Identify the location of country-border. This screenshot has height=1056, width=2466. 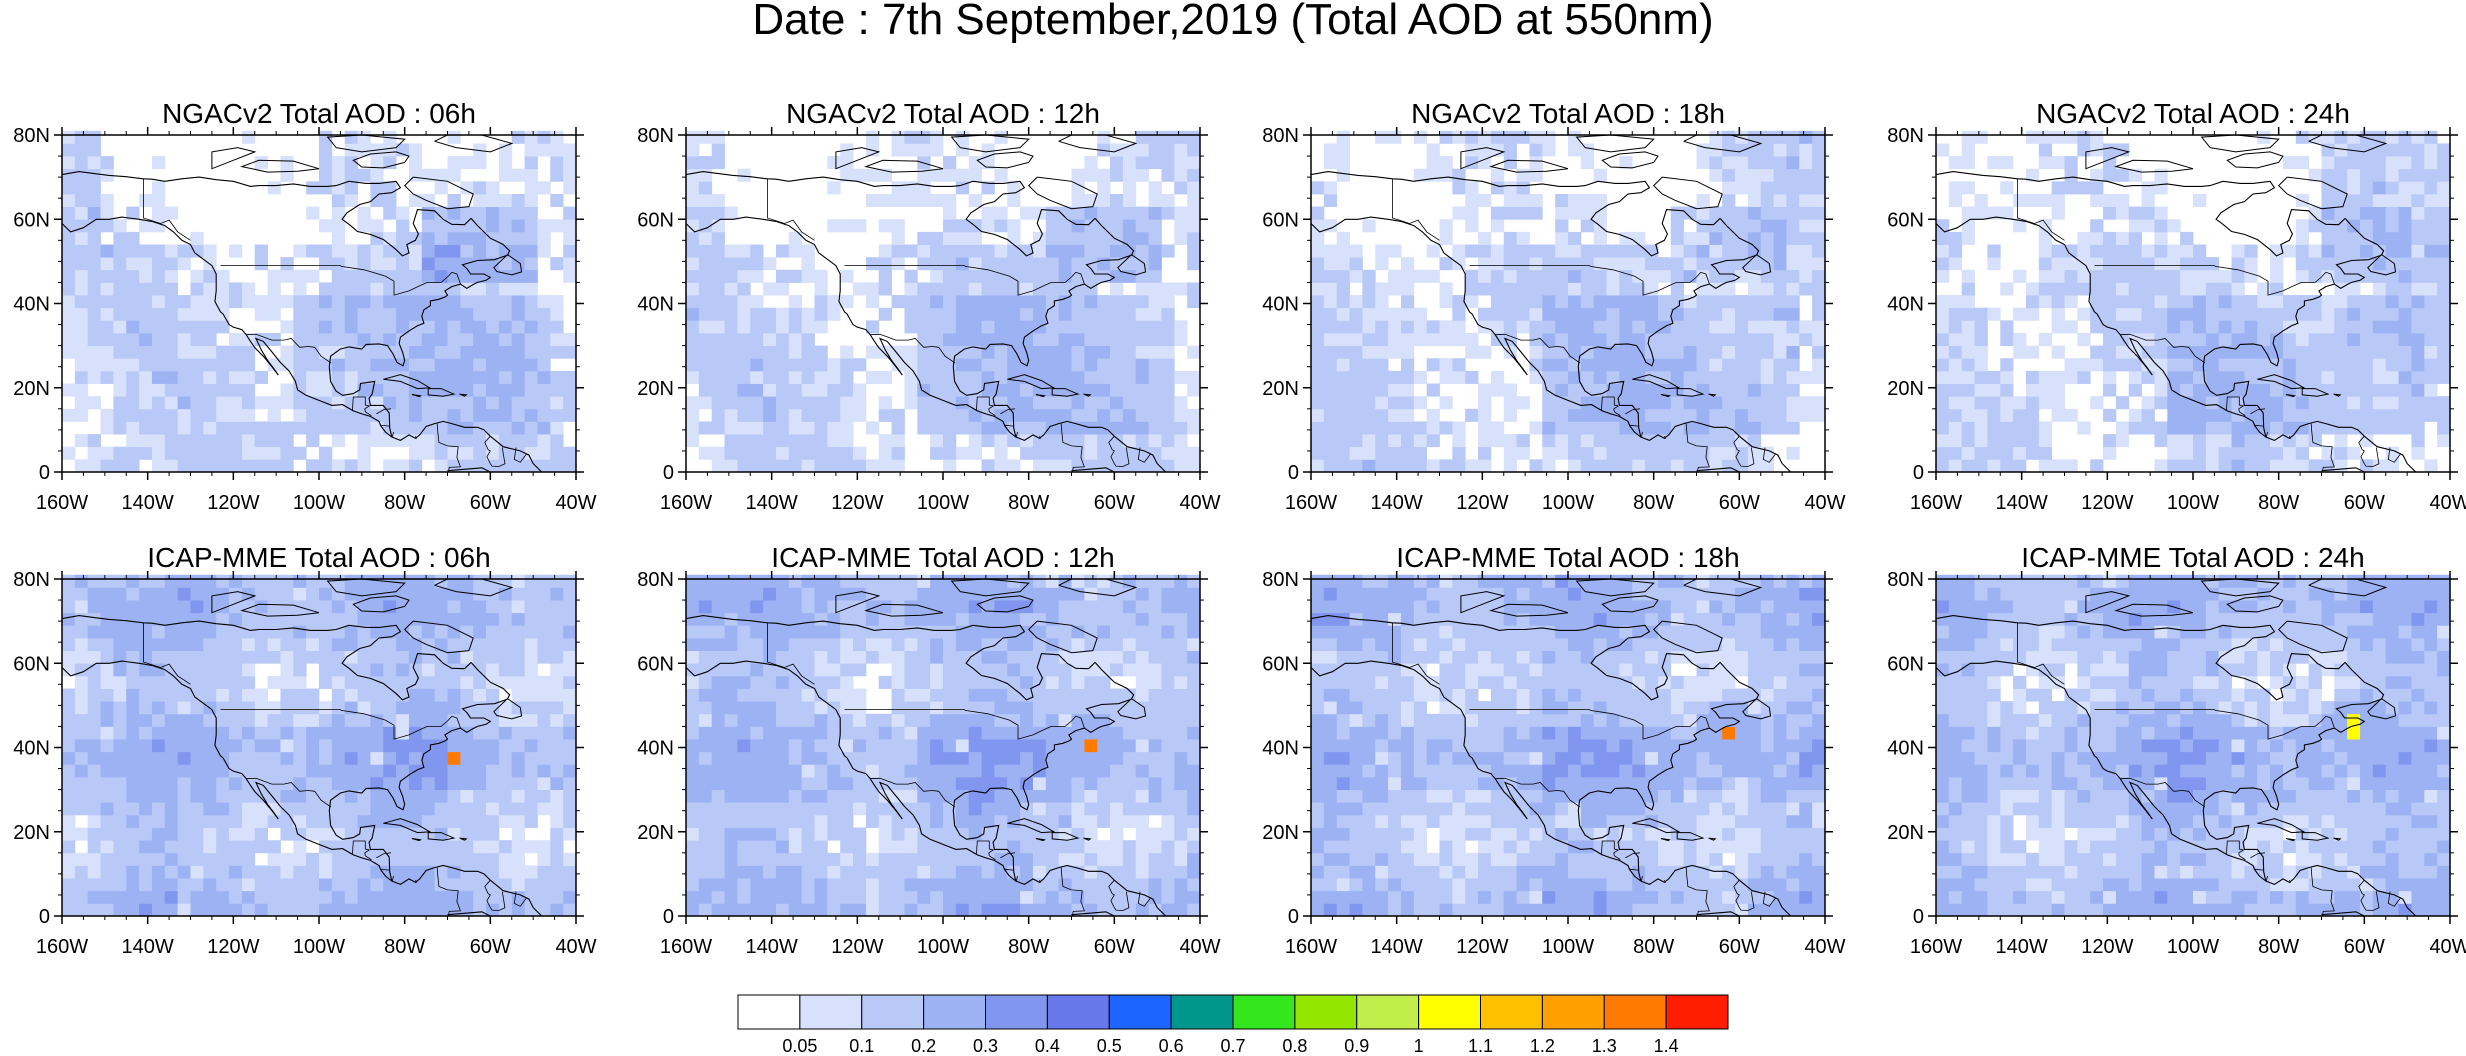
(392, 878).